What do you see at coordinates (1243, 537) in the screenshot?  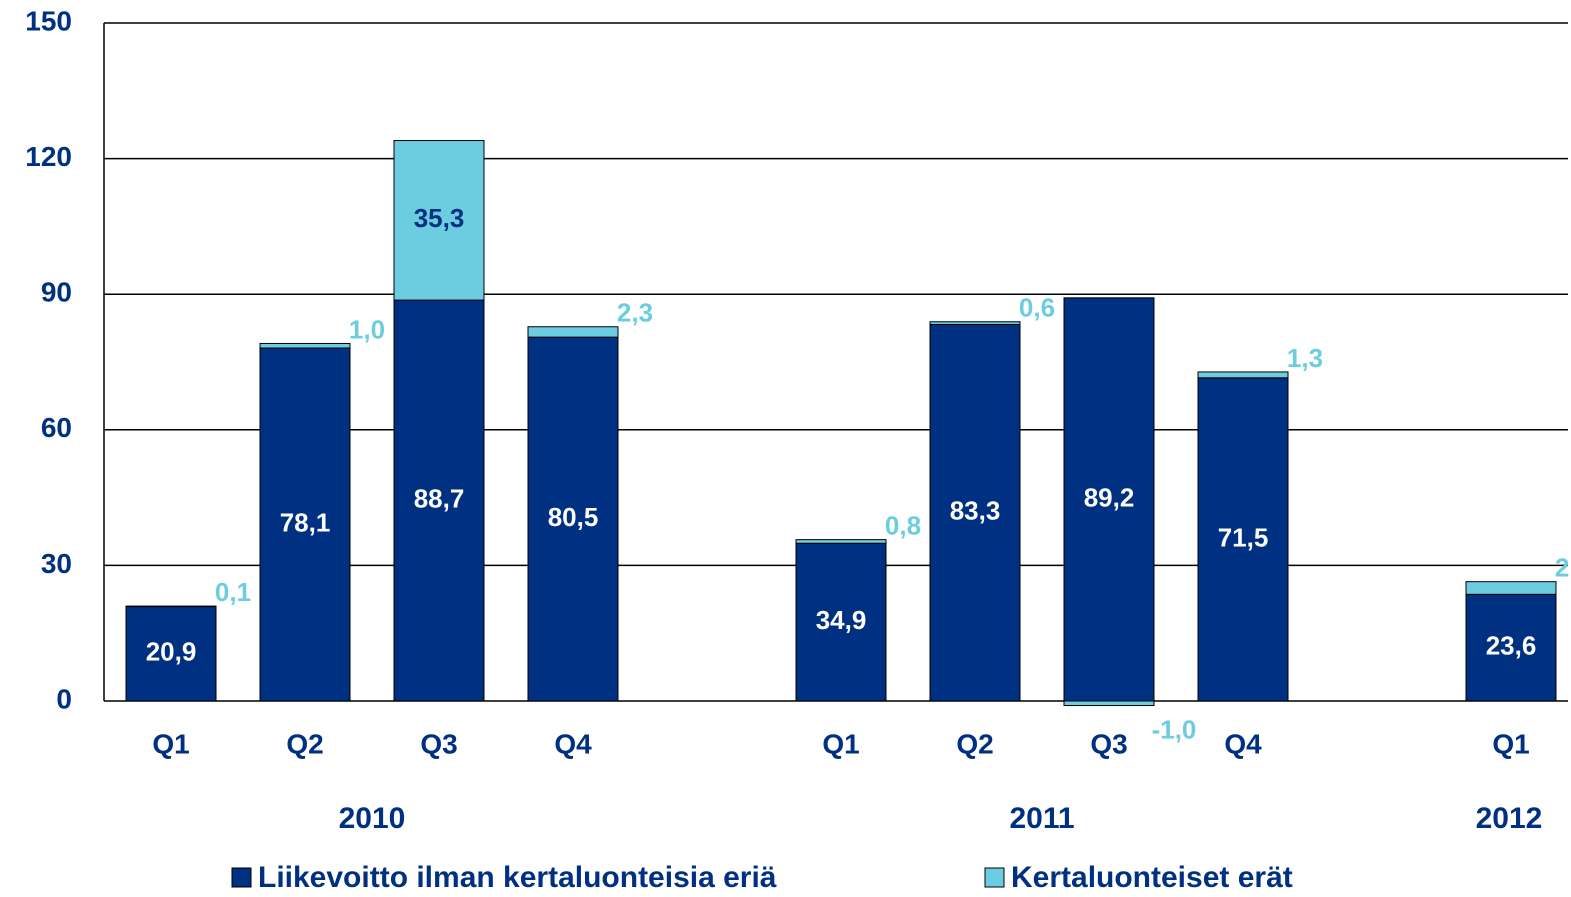 I see `data-label: 71,5` at bounding box center [1243, 537].